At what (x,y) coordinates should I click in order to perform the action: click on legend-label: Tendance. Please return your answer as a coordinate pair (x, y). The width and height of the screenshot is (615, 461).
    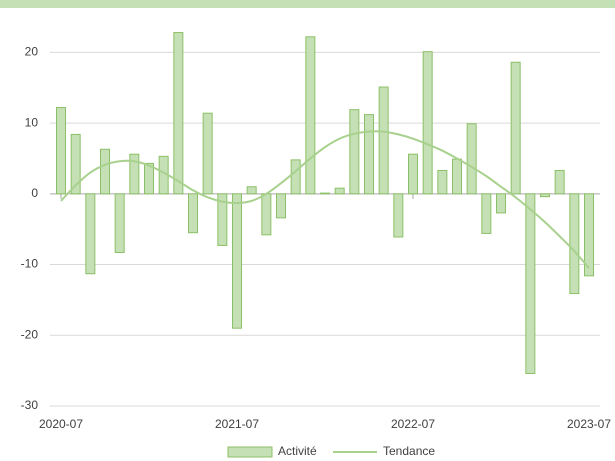
    Looking at the image, I should click on (409, 451).